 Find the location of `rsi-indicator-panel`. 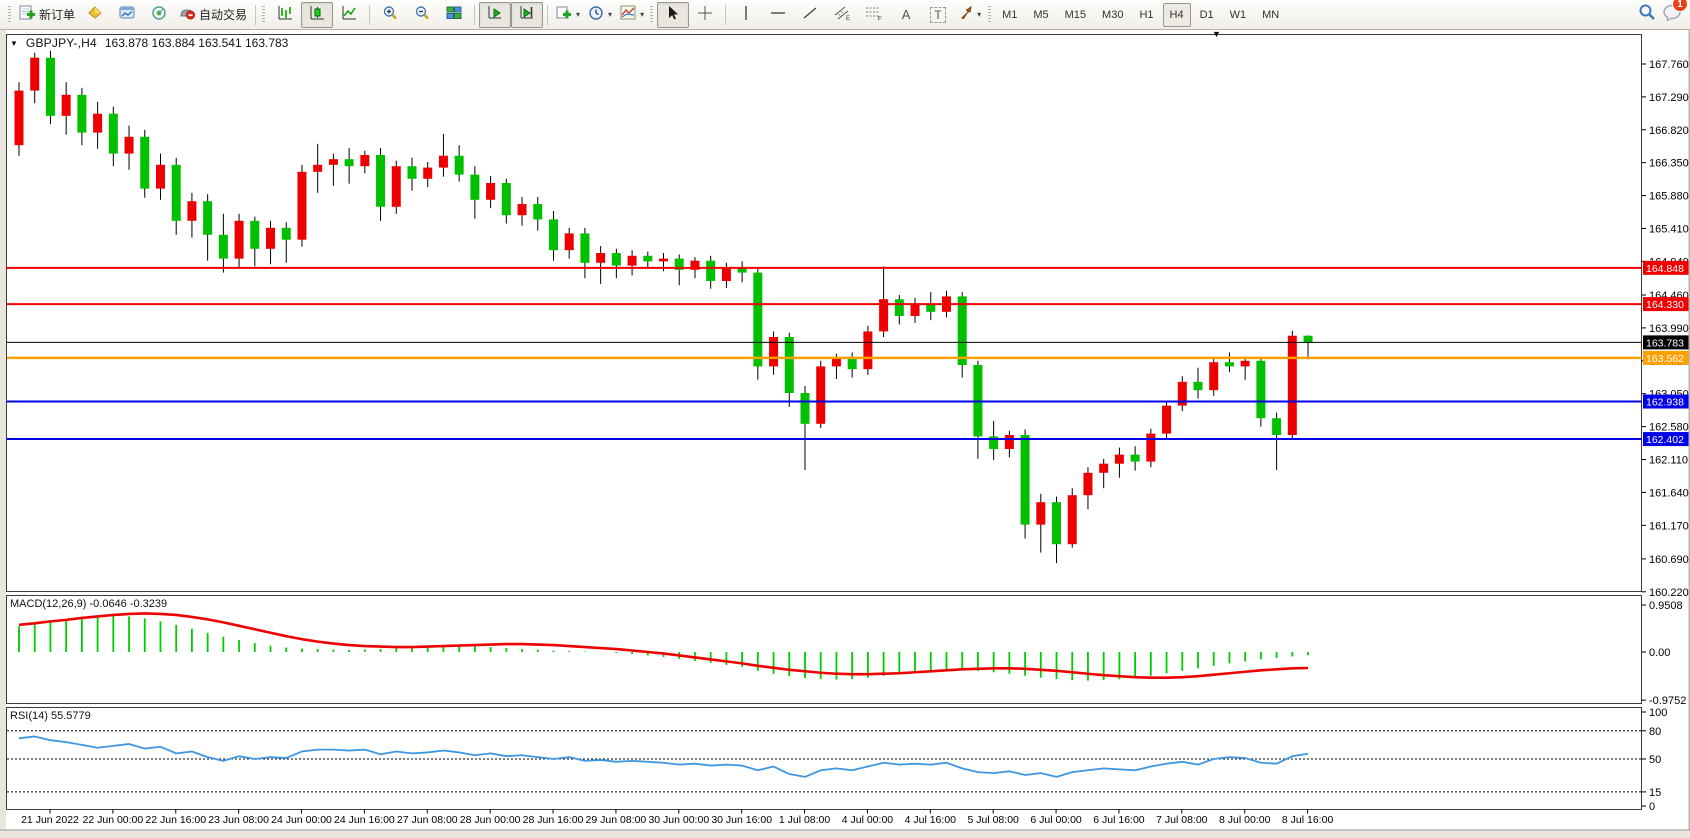

rsi-indicator-panel is located at coordinates (824, 758).